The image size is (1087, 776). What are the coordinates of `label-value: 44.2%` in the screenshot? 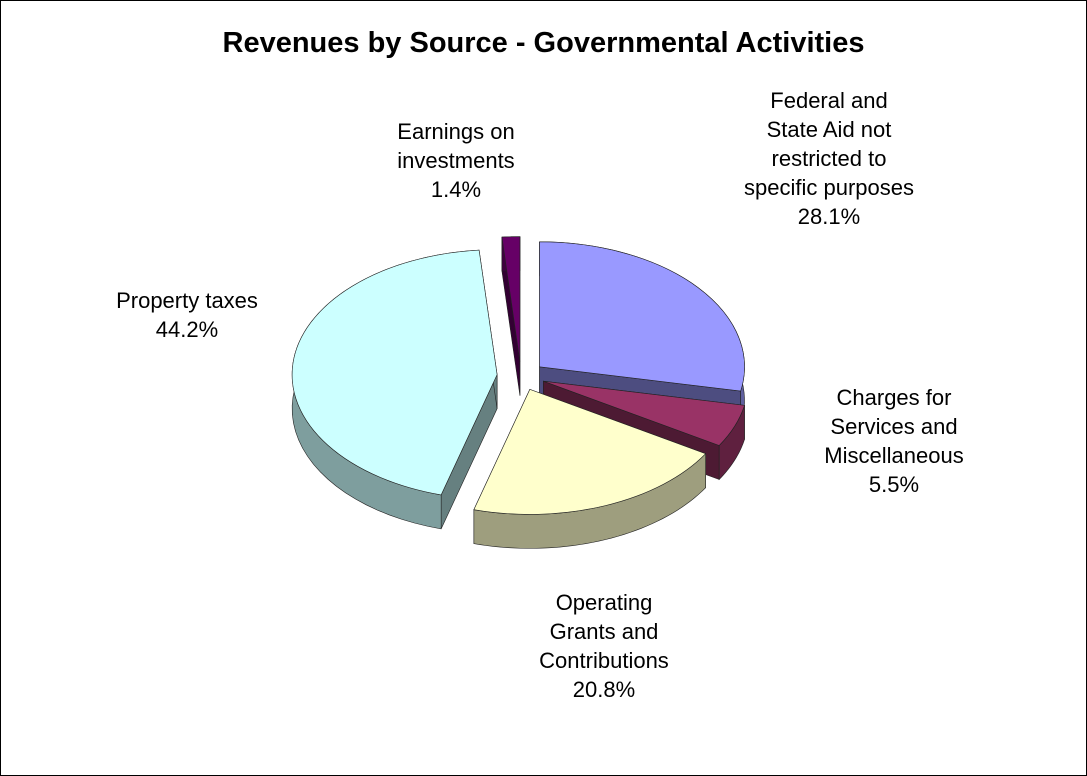 It's located at (187, 329).